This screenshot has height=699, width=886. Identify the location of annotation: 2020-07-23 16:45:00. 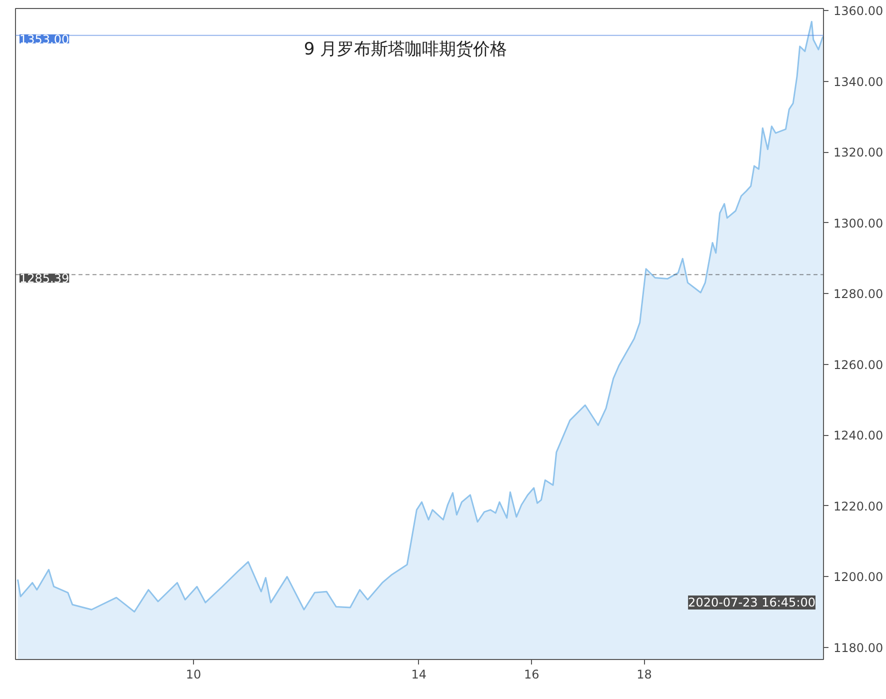
(752, 603).